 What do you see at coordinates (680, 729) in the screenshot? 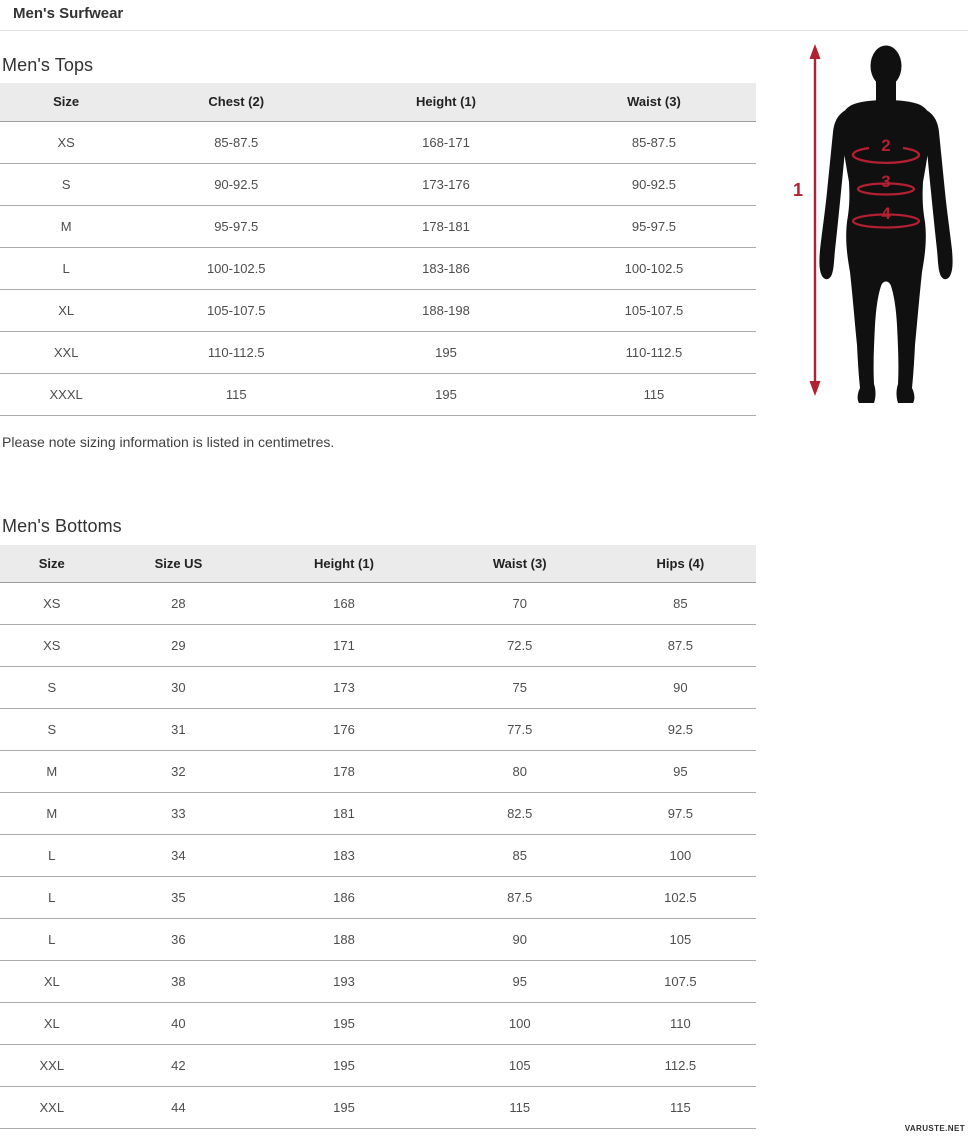
I see `table-cell: 92.5` at bounding box center [680, 729].